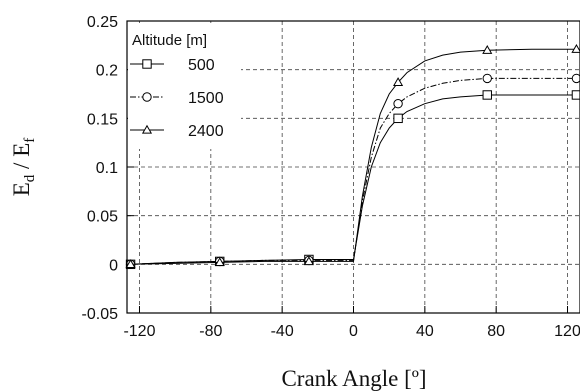  What do you see at coordinates (282, 331) in the screenshot?
I see `x-tick-label: -40` at bounding box center [282, 331].